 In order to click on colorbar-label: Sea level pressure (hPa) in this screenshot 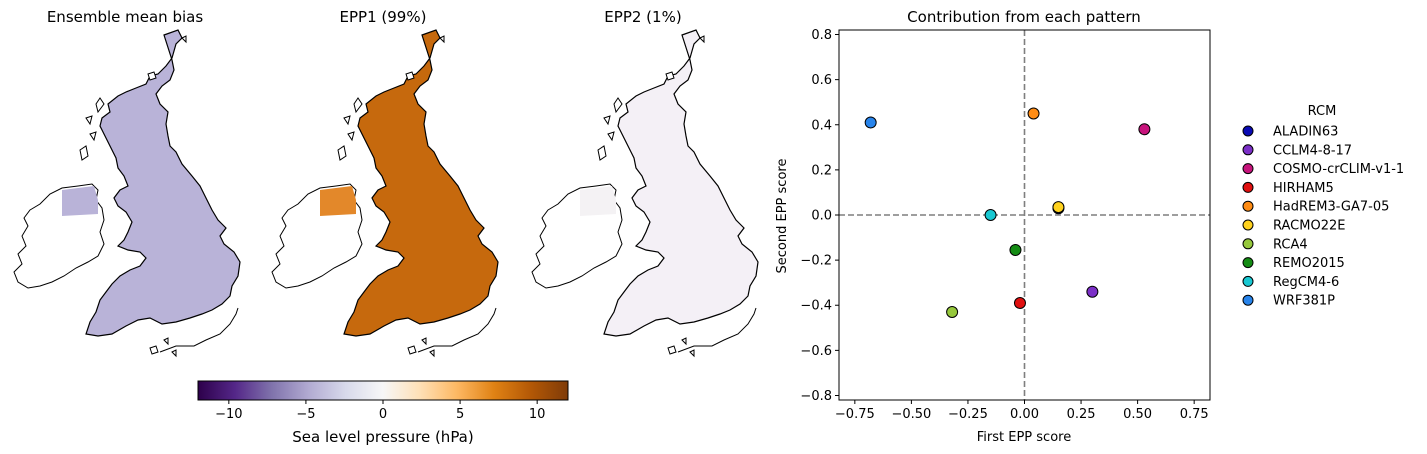, I will do `click(382, 437)`.